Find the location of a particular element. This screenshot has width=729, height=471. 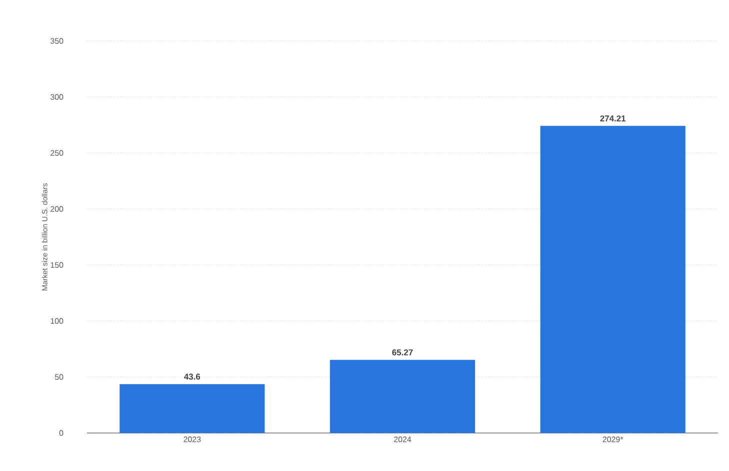

data-label: 65.27 is located at coordinates (402, 352).